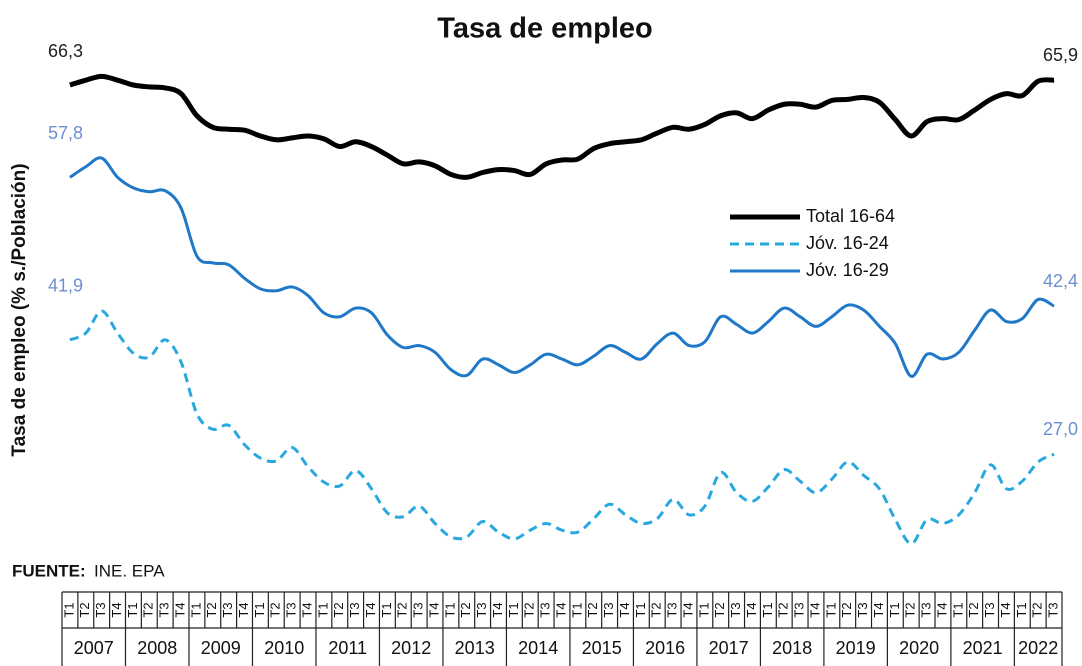  Describe the element at coordinates (49, 570) in the screenshot. I see `source-label: FUENTE:` at that location.